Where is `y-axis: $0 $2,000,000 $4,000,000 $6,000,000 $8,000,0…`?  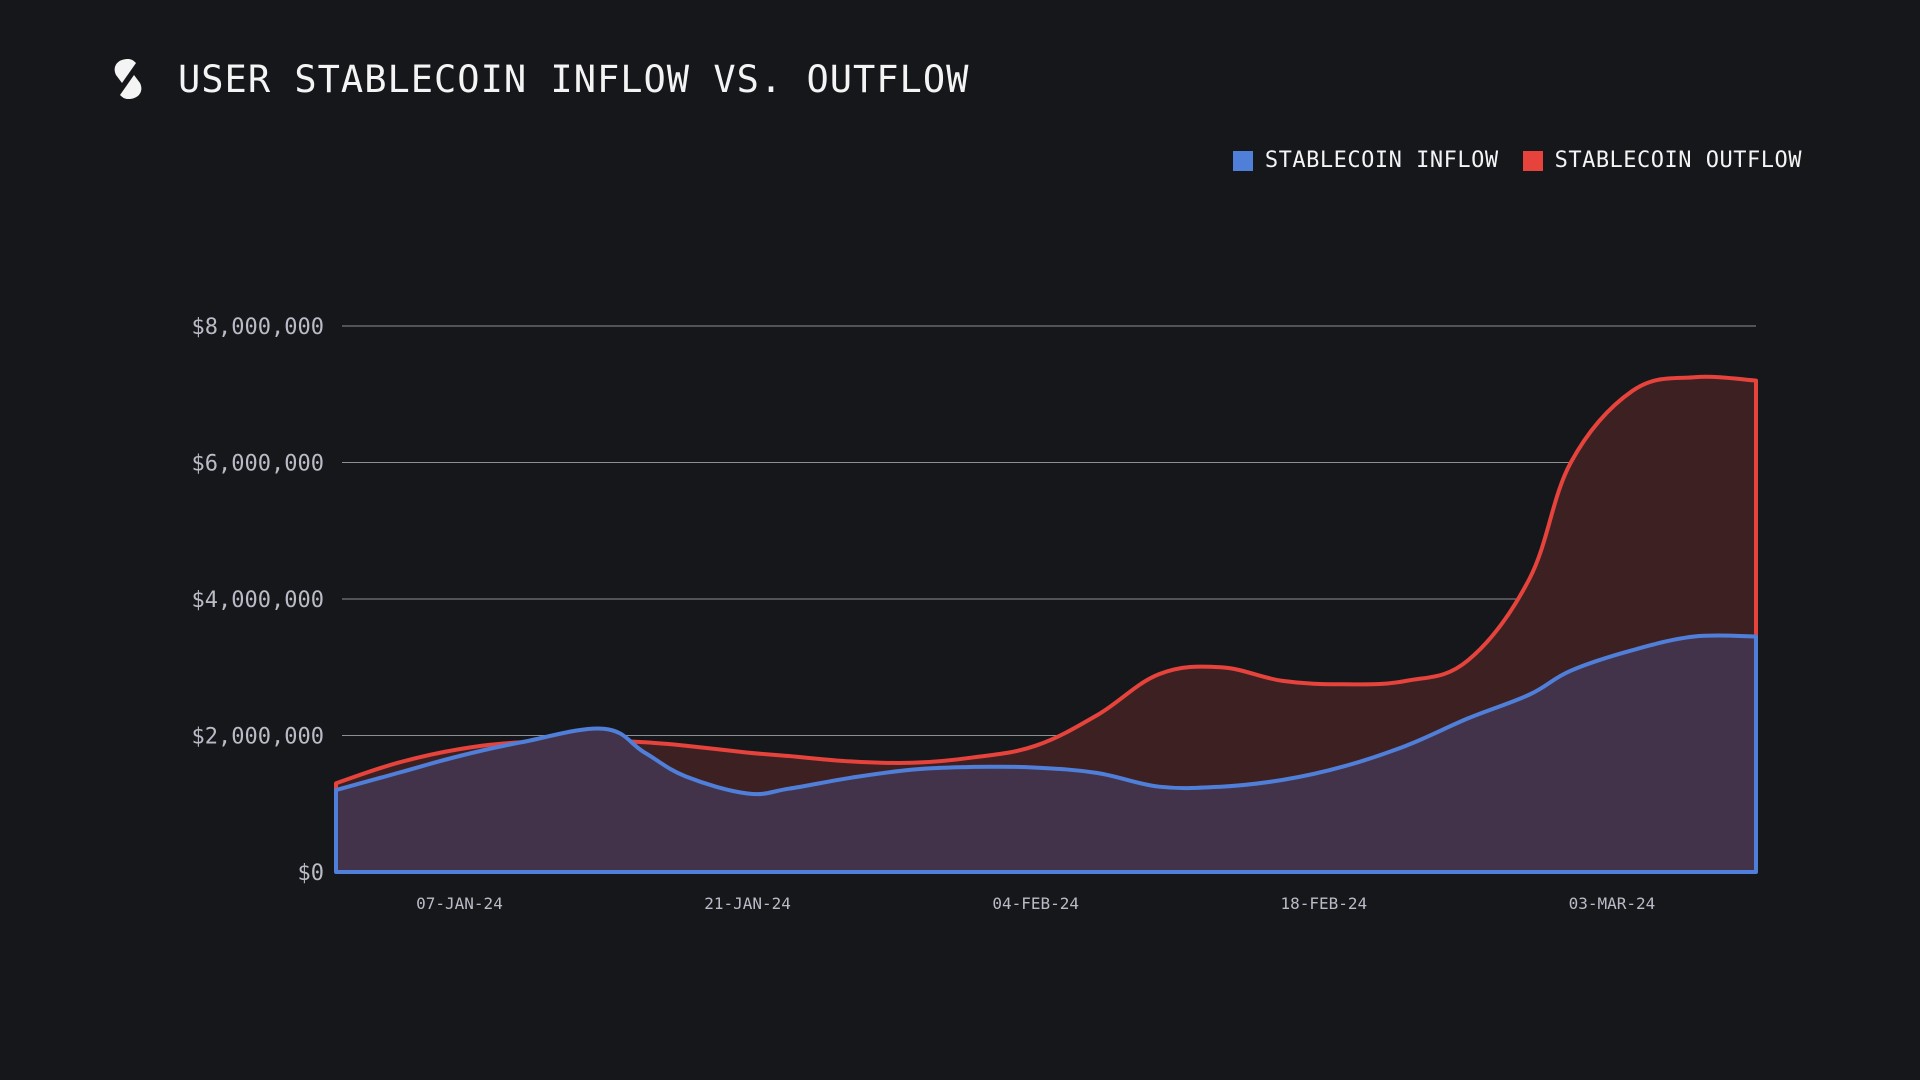
y-axis: $0 $2,000,000 $4,000,000 $6,000,000 $8,000,0… is located at coordinates (258, 600).